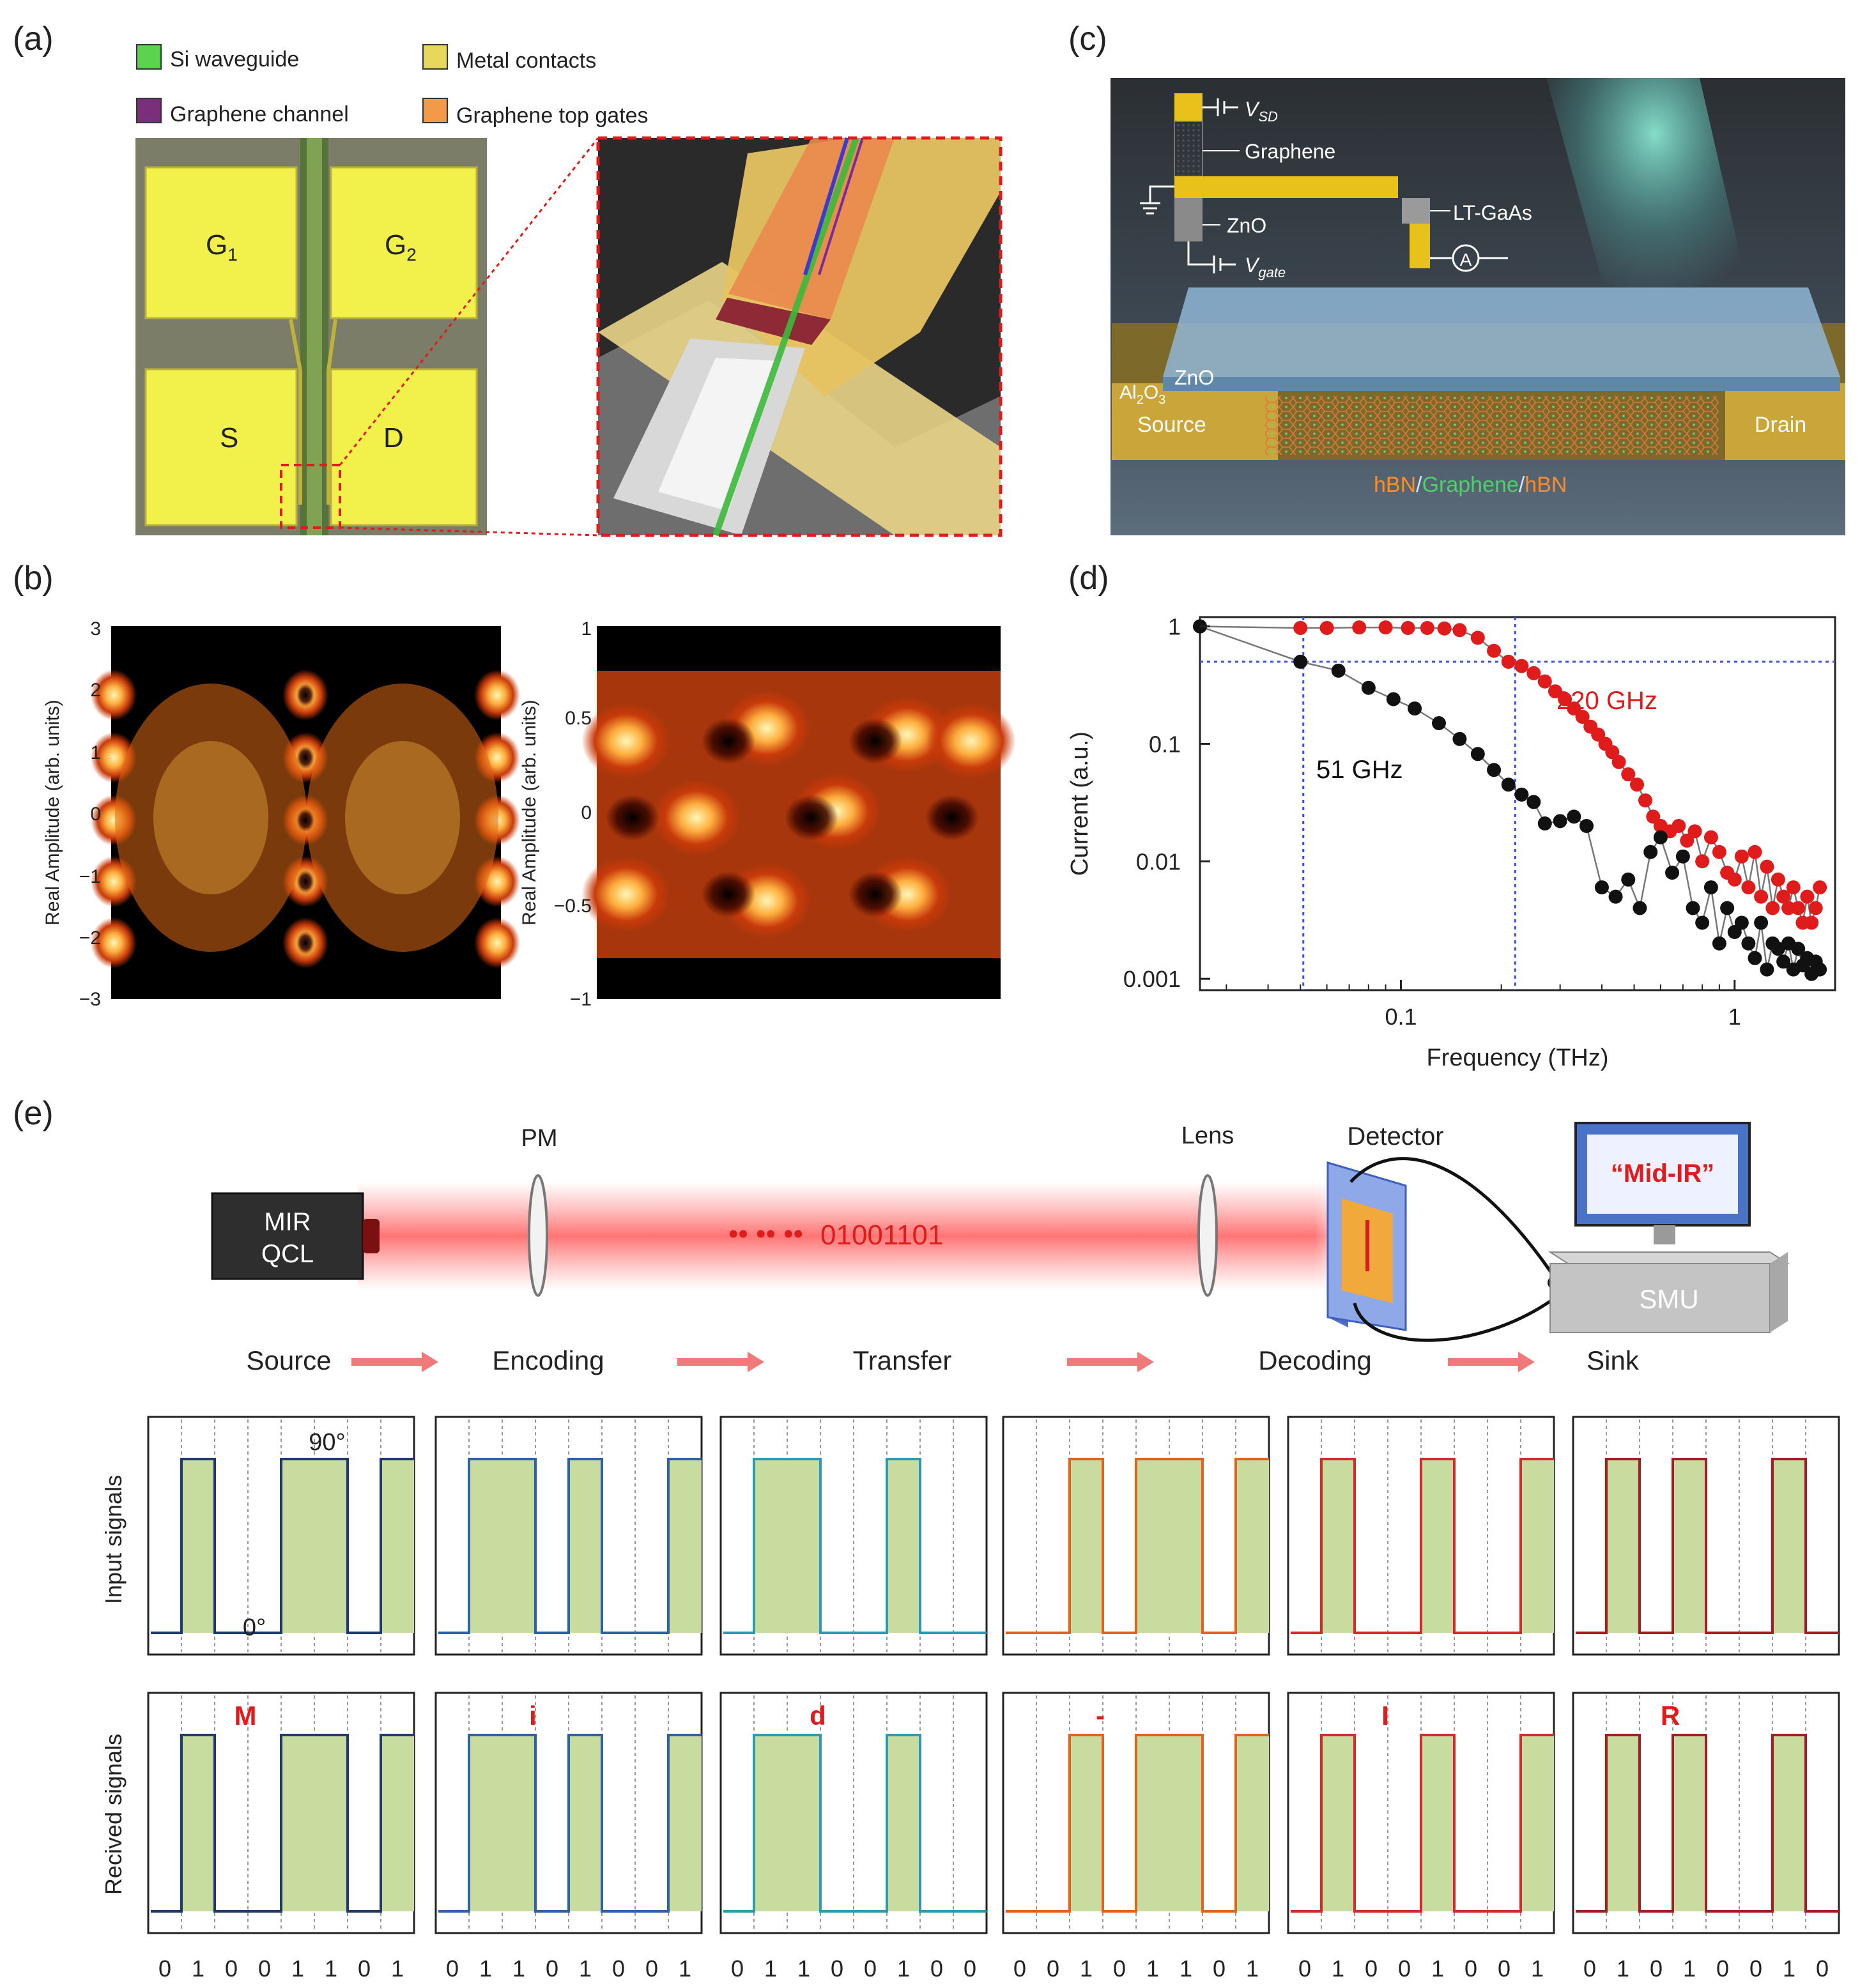 The height and width of the screenshot is (1988, 1860). I want to click on legend-metal-contacts: Metal contacts, so click(526, 61).